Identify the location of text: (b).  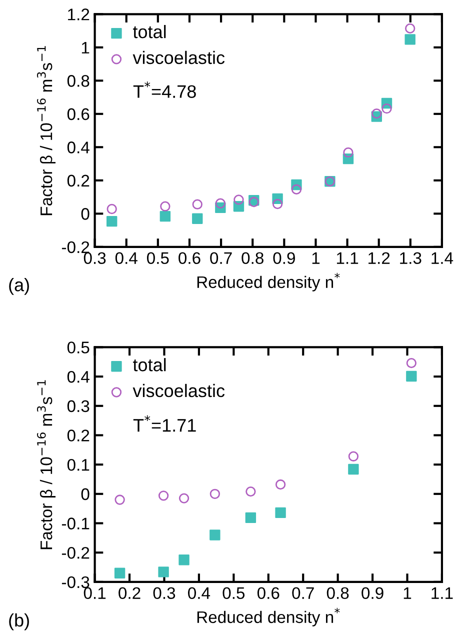
(19, 621).